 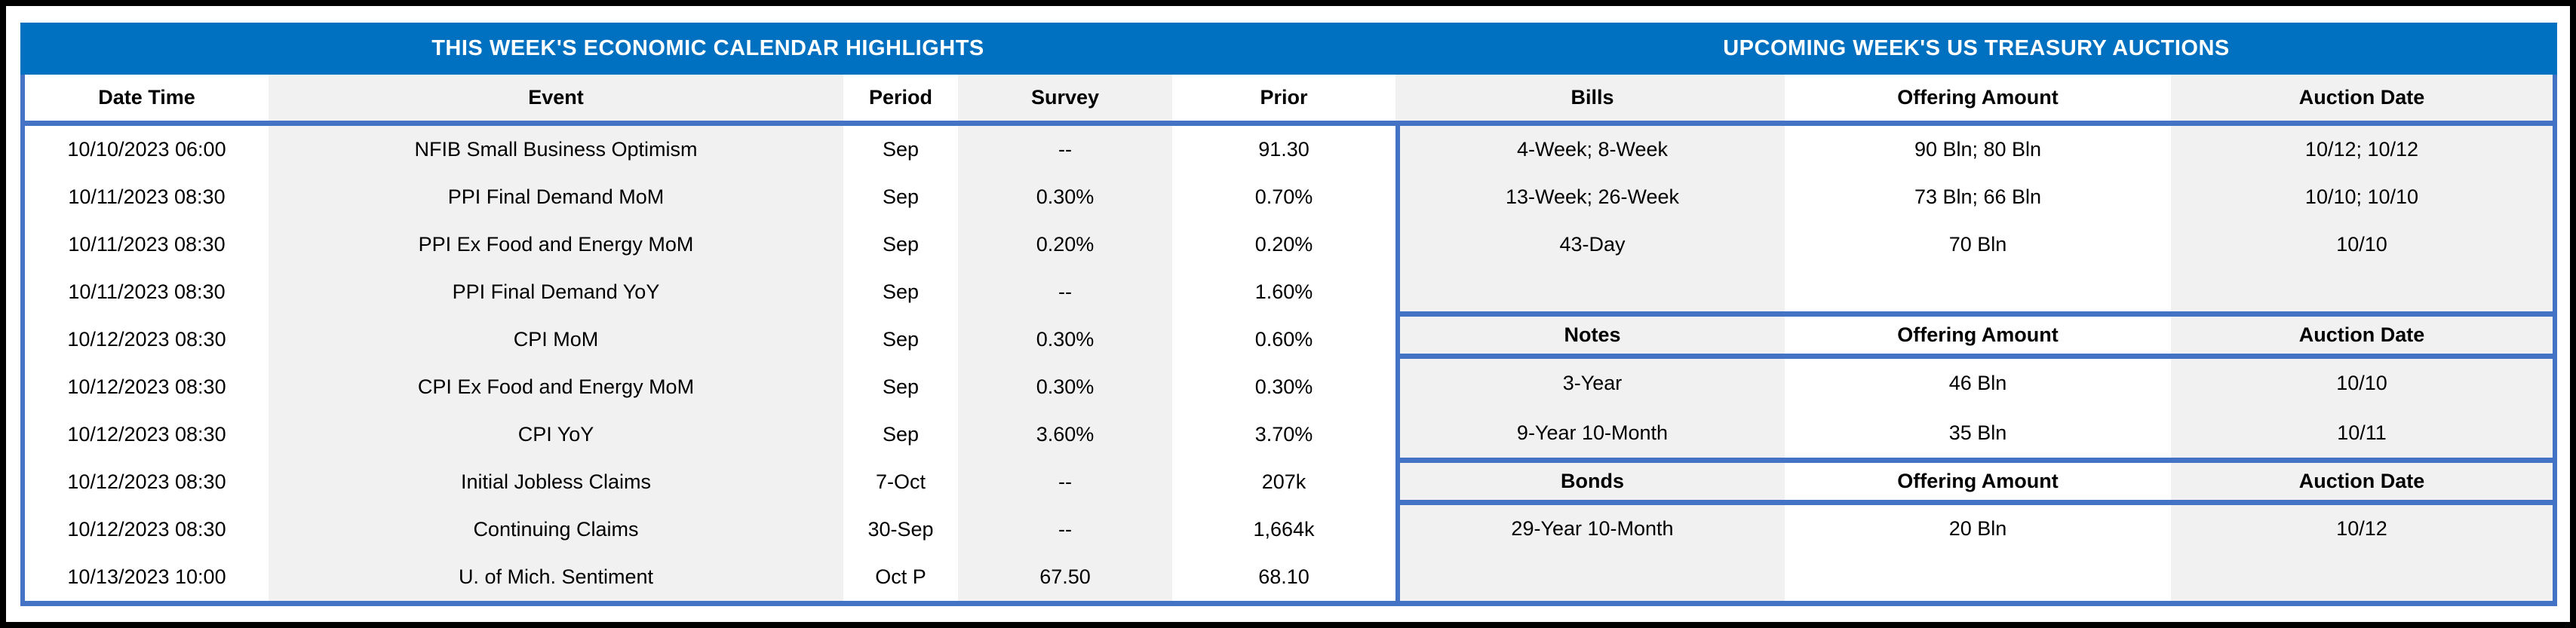 I want to click on col-header-date-time: Date Time, so click(x=147, y=98).